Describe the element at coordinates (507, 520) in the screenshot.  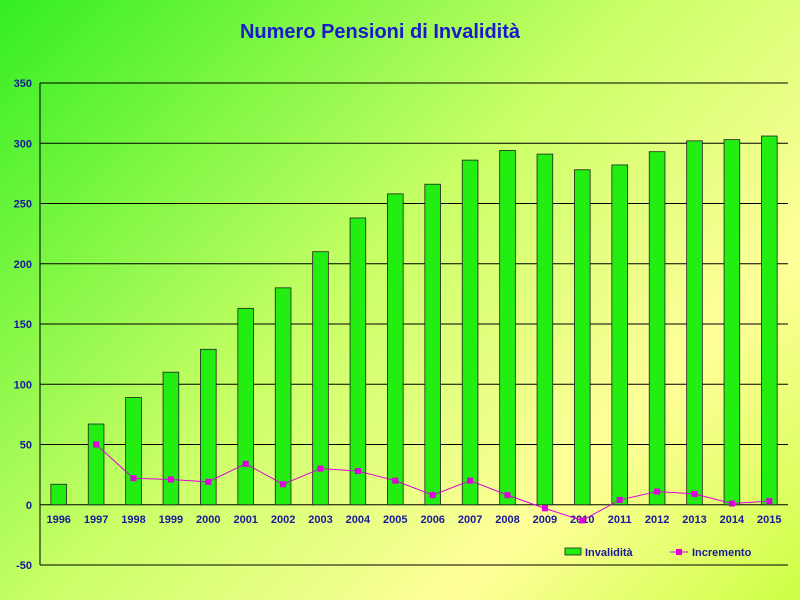
I see `x-tick-label: 2008` at that location.